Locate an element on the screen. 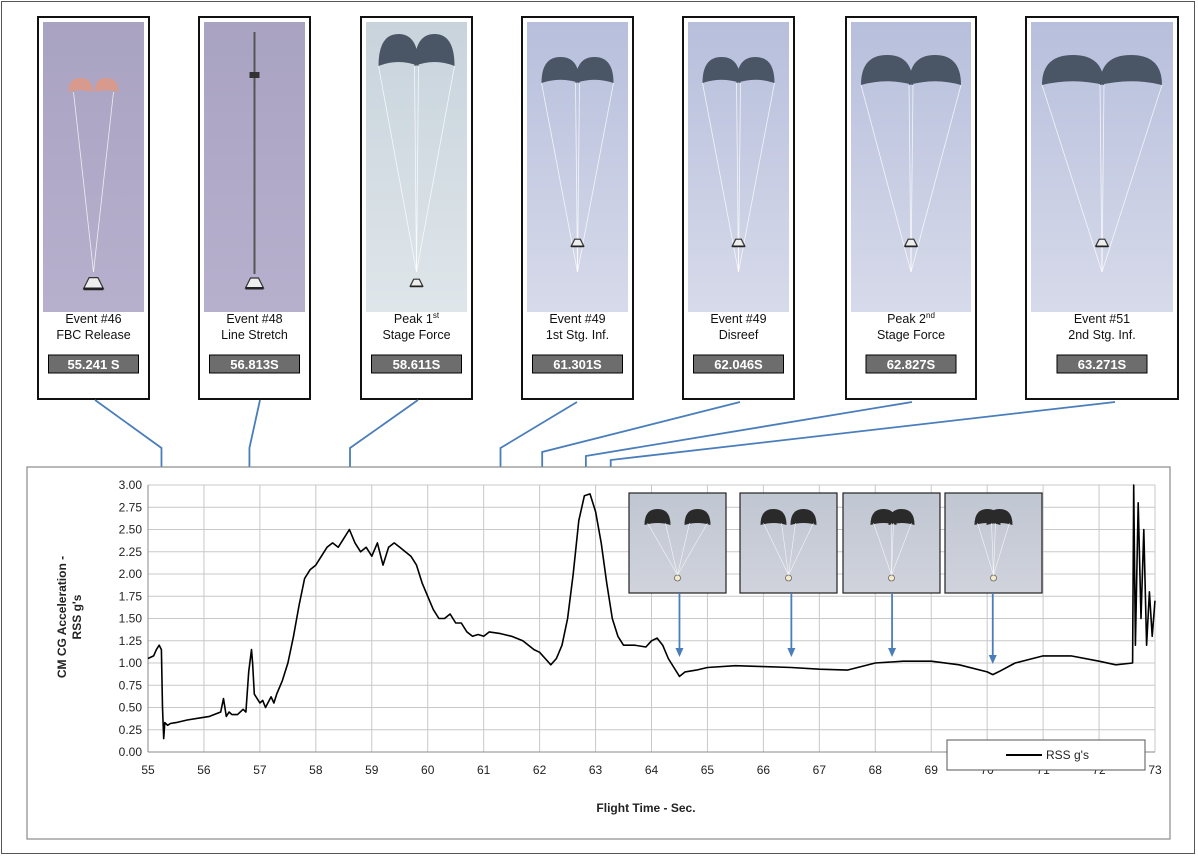  y-tick-label: 2.50 is located at coordinates (131, 530).